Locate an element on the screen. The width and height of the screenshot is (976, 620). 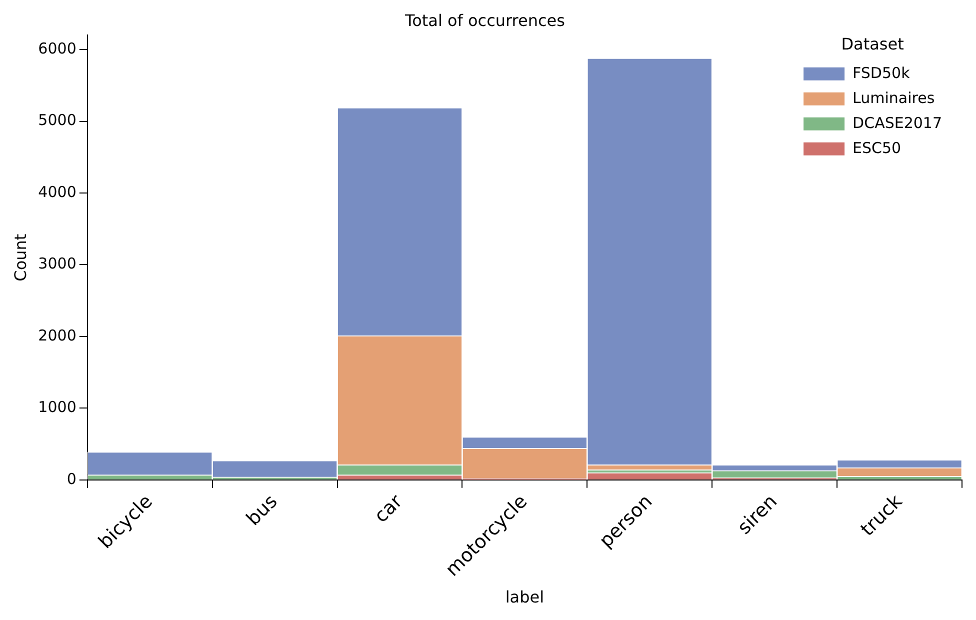
y-tick-label: 1000 is located at coordinates (57, 407).